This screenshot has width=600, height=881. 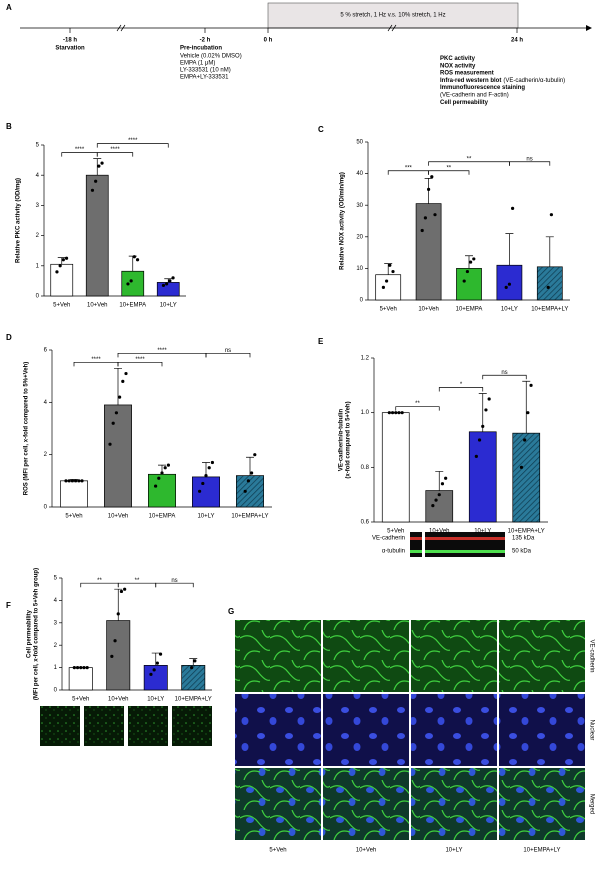 I want to click on blot-gap, so click(x=423, y=544).